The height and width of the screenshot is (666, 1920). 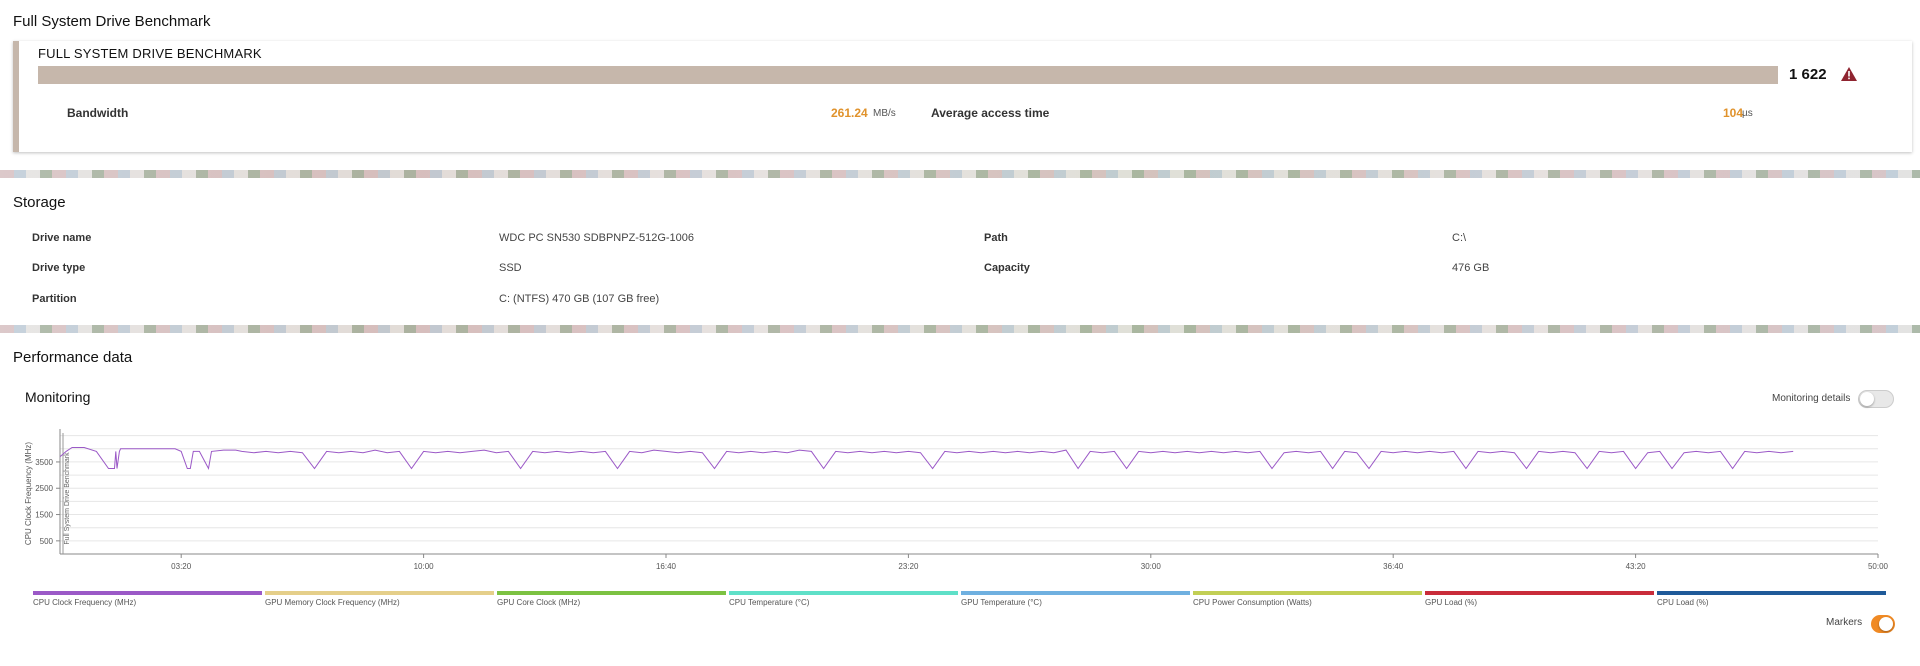 I want to click on legend-label: CPU Temperature (°C), so click(x=769, y=602).